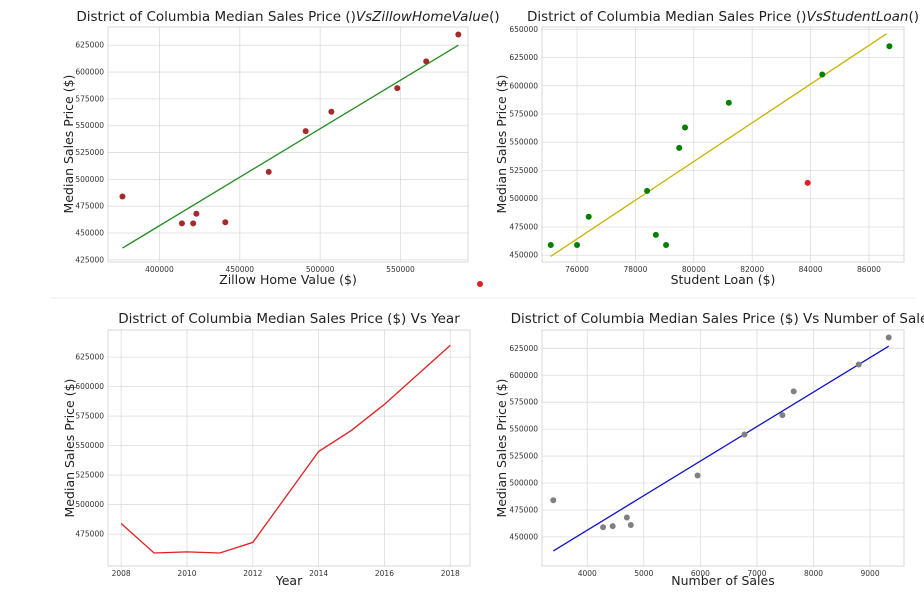  What do you see at coordinates (643, 573) in the screenshot?
I see `x-tick-label: 5000` at bounding box center [643, 573].